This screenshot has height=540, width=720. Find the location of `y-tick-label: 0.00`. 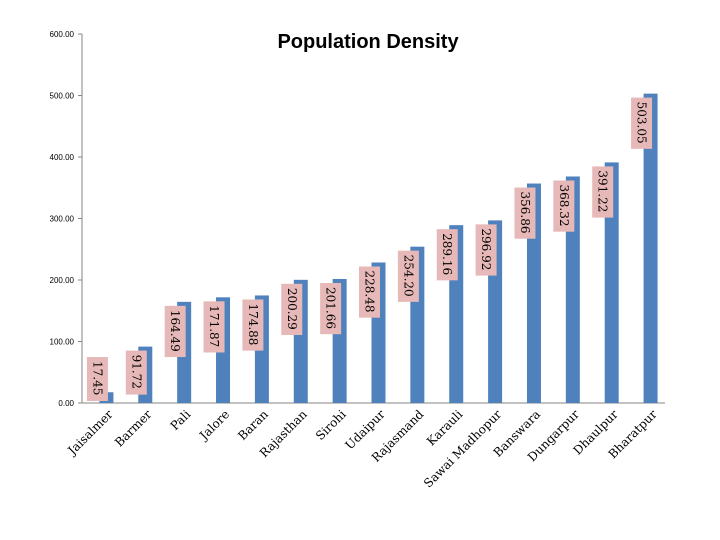

y-tick-label: 0.00 is located at coordinates (66, 403).